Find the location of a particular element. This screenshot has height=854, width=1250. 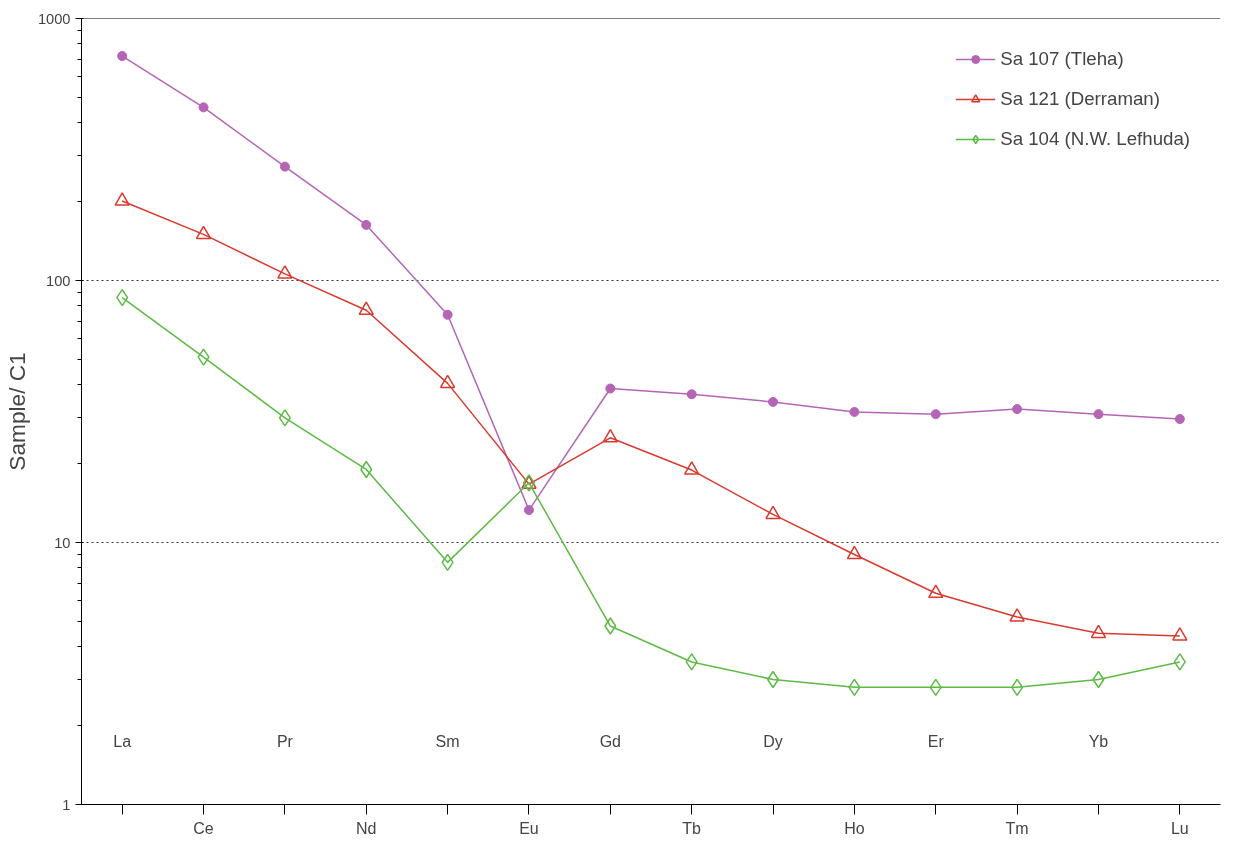

legend-label: Sa 104 (N.W. Lefhuda) is located at coordinates (1095, 139).